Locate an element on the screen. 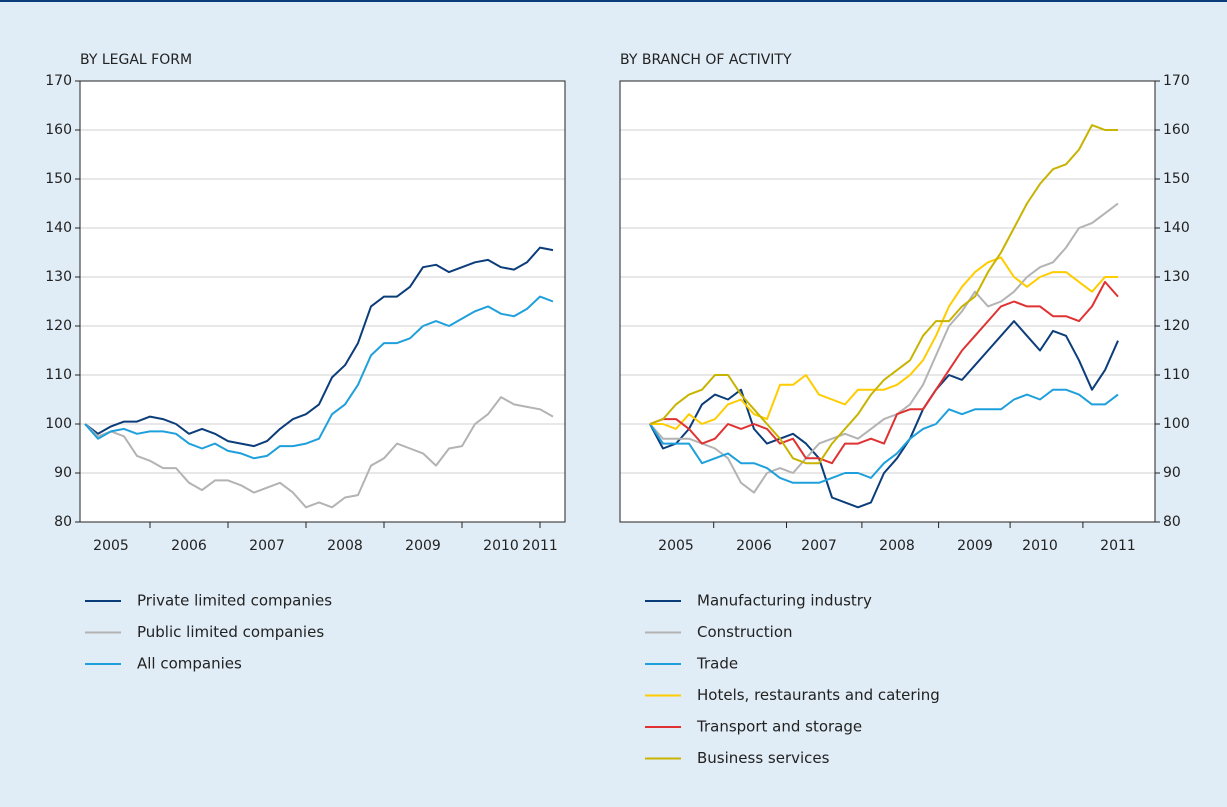 This screenshot has height=807, width=1227. legend-label: Hotels, restaurants and catering is located at coordinates (818, 695).